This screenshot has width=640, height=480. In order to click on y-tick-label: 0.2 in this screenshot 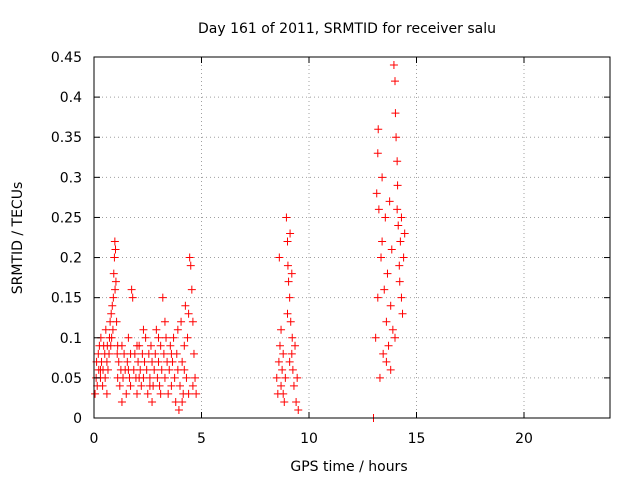, I will do `click(71, 259)`.